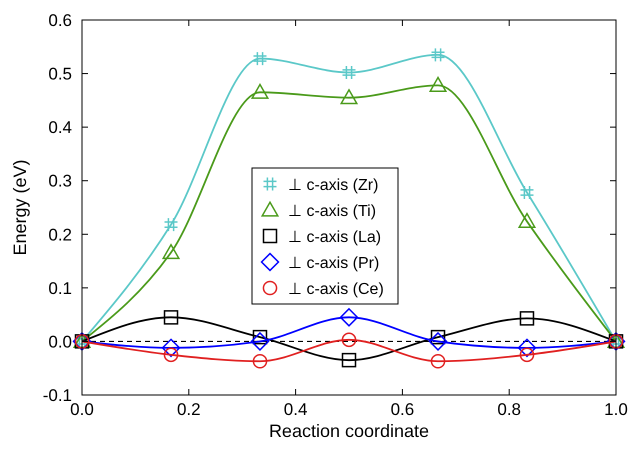 This screenshot has width=633, height=454. Describe the element at coordinates (402, 409) in the screenshot. I see `x-tick-label: 0.6` at that location.